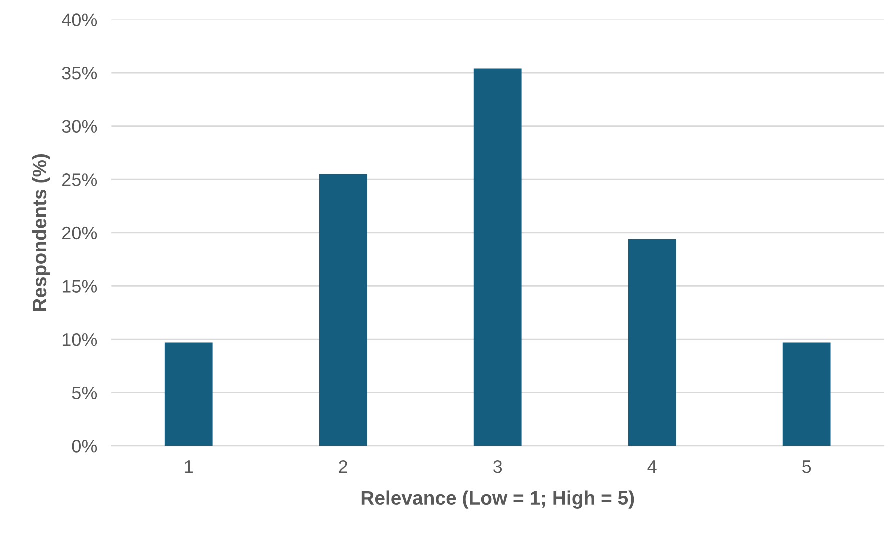  Describe the element at coordinates (80, 127) in the screenshot. I see `y-tick-label: 30%` at that location.